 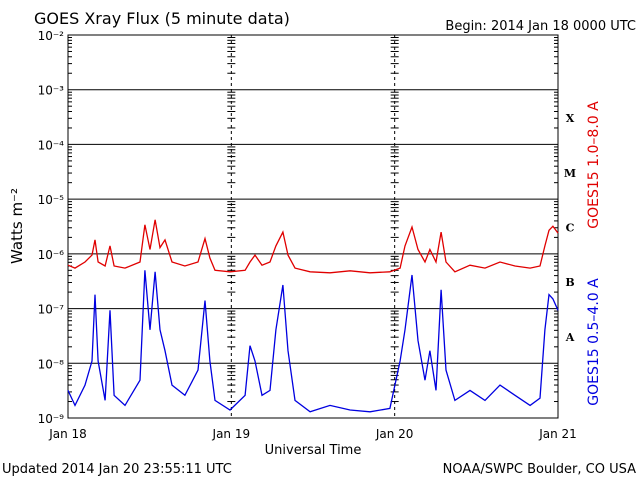 What do you see at coordinates (569, 282) in the screenshot?
I see `class-label: B` at bounding box center [569, 282].